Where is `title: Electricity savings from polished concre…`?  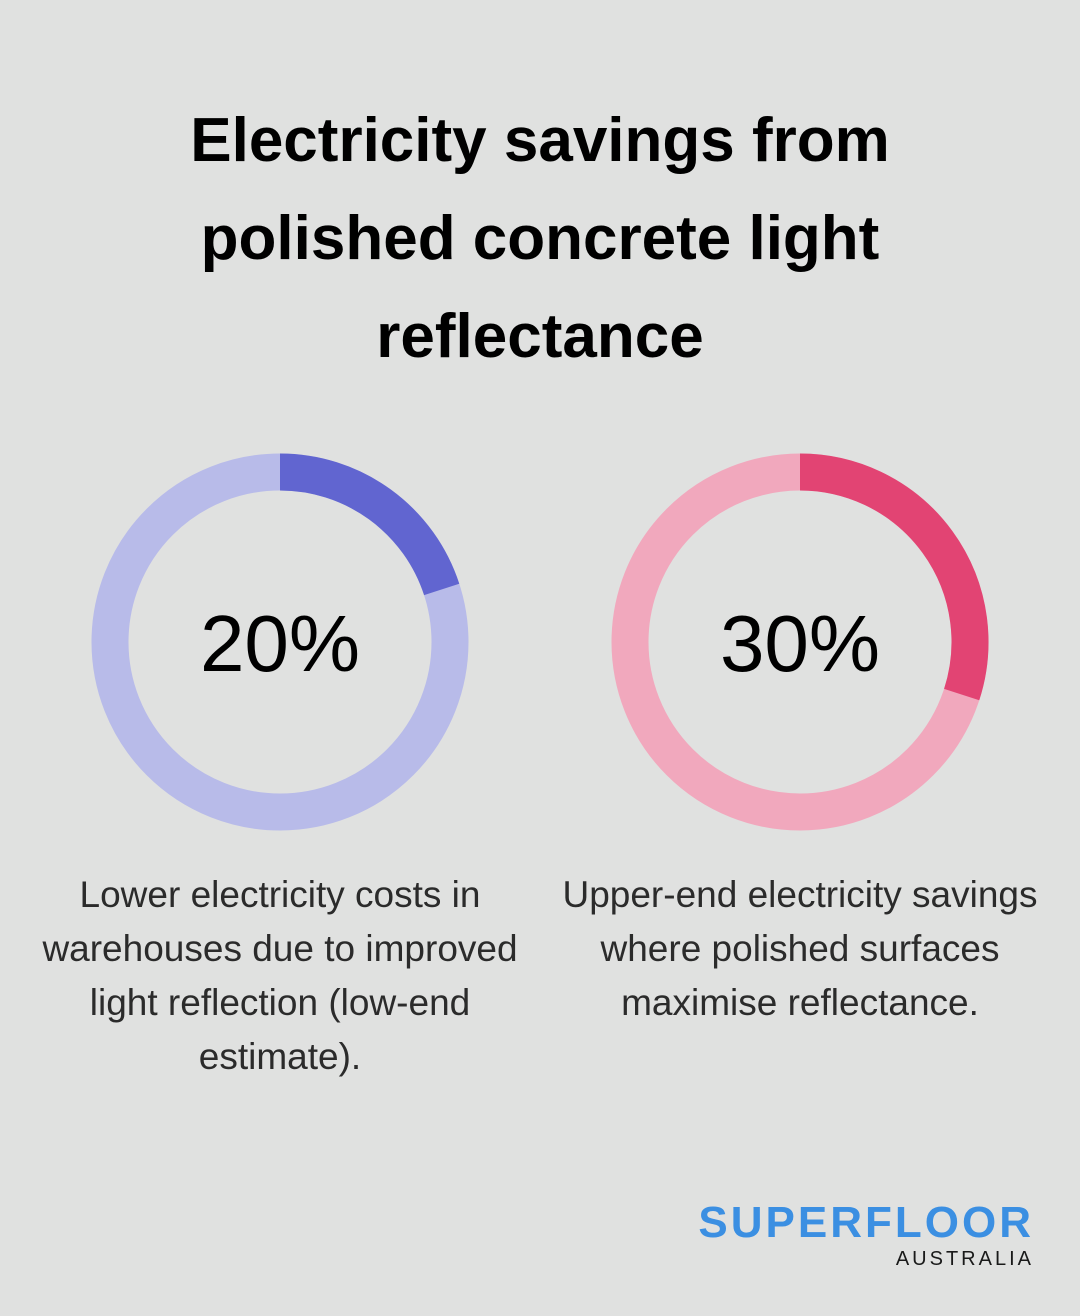
title: Electricity savings from polished concre… is located at coordinates (540, 238).